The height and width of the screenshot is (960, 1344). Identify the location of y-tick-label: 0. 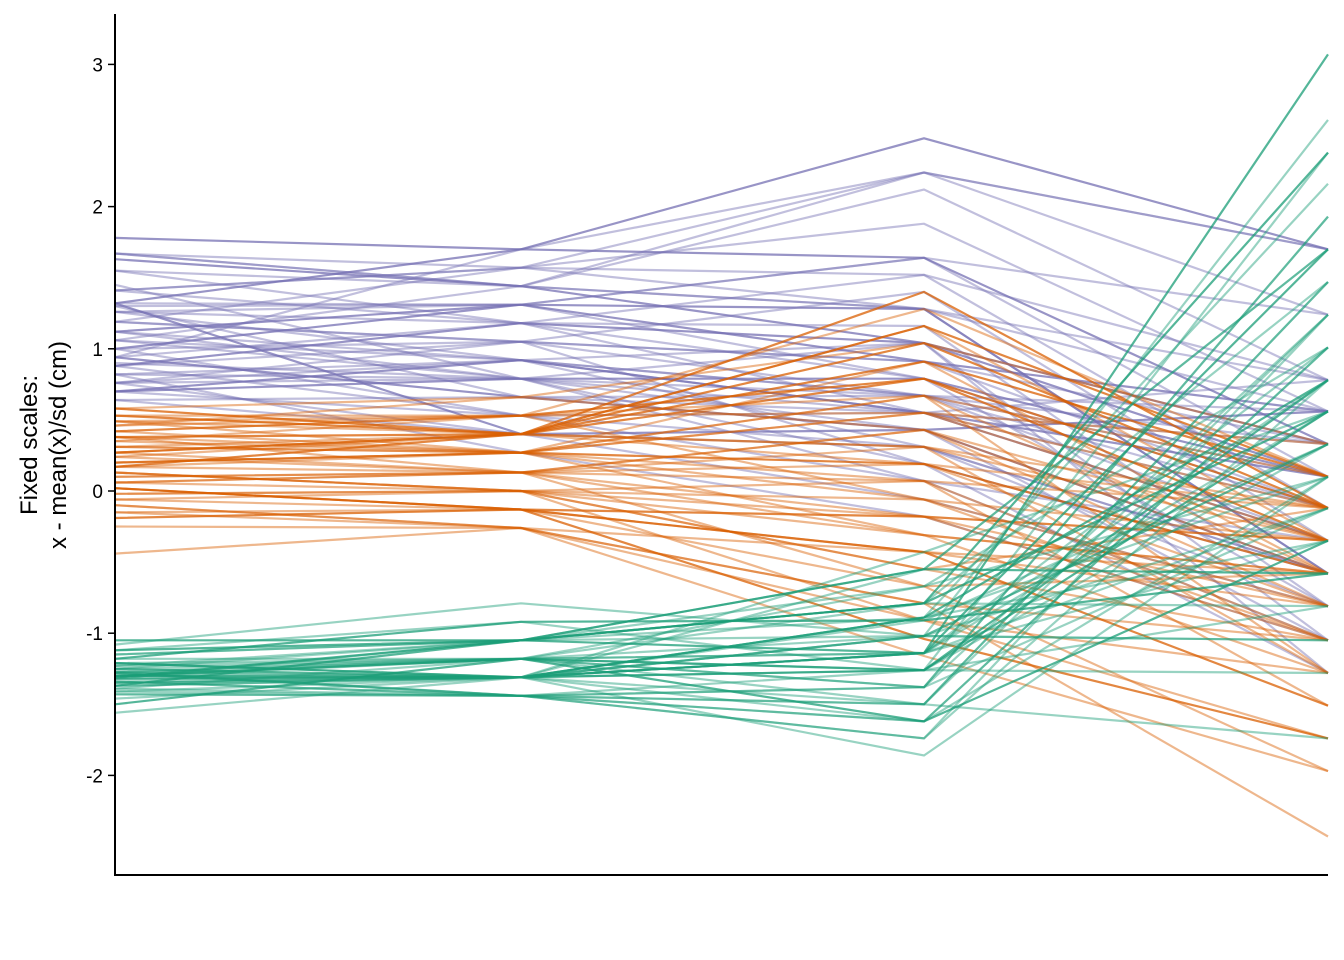
(97, 492).